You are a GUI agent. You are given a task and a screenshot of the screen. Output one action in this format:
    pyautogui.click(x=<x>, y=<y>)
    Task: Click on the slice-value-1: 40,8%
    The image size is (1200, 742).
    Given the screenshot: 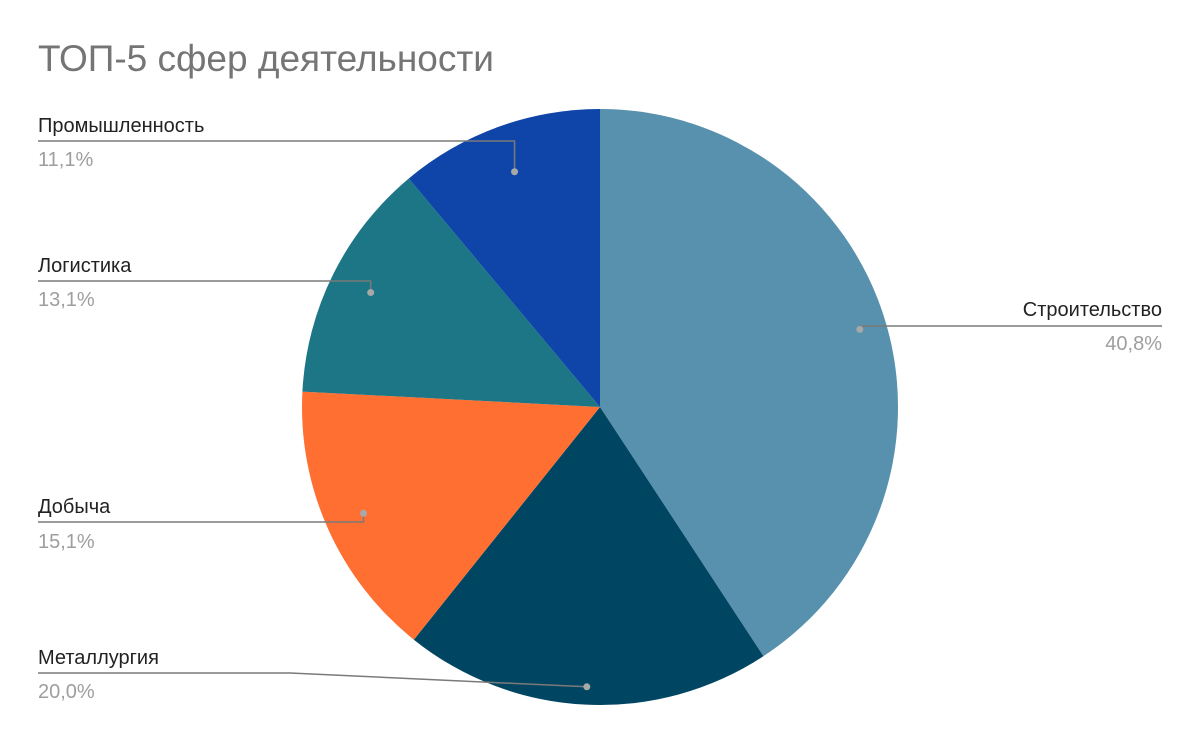 What is the action you would take?
    pyautogui.click(x=1133, y=344)
    